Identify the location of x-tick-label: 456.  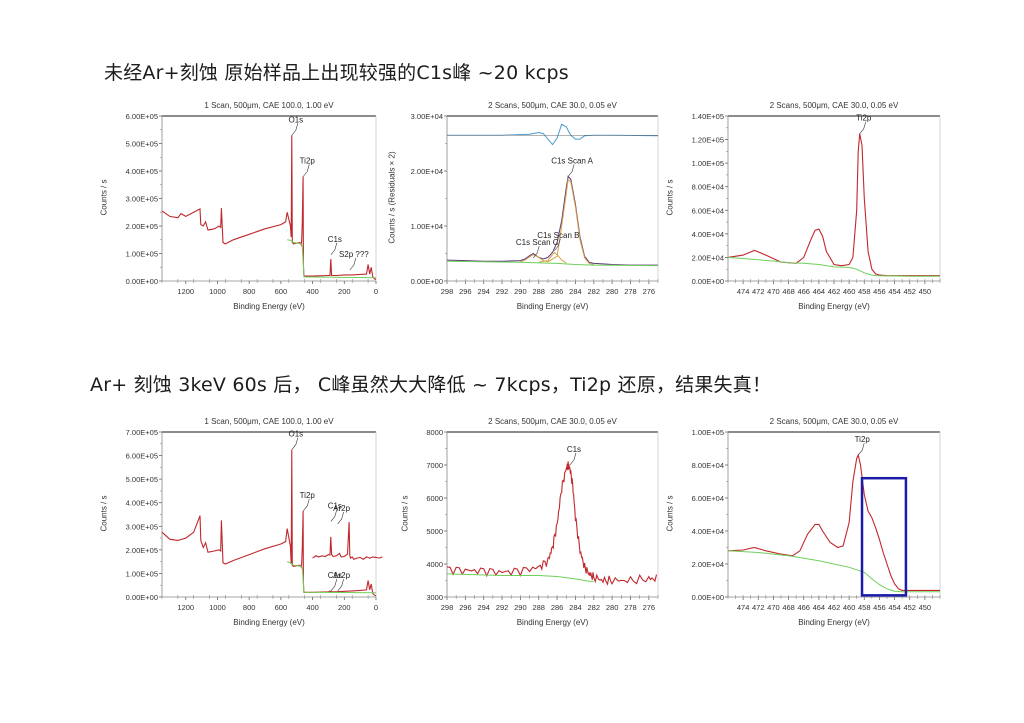
(879, 291).